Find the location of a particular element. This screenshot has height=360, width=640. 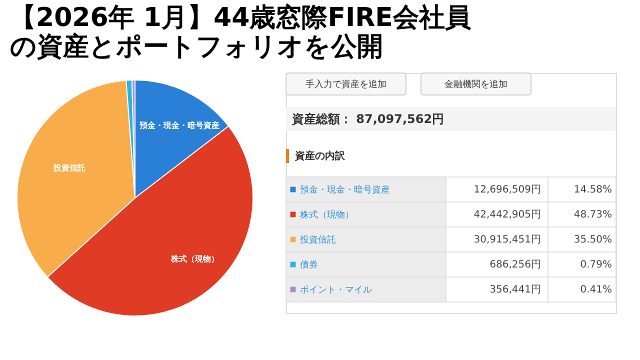

data-label: 12,696,509円 is located at coordinates (507, 190).